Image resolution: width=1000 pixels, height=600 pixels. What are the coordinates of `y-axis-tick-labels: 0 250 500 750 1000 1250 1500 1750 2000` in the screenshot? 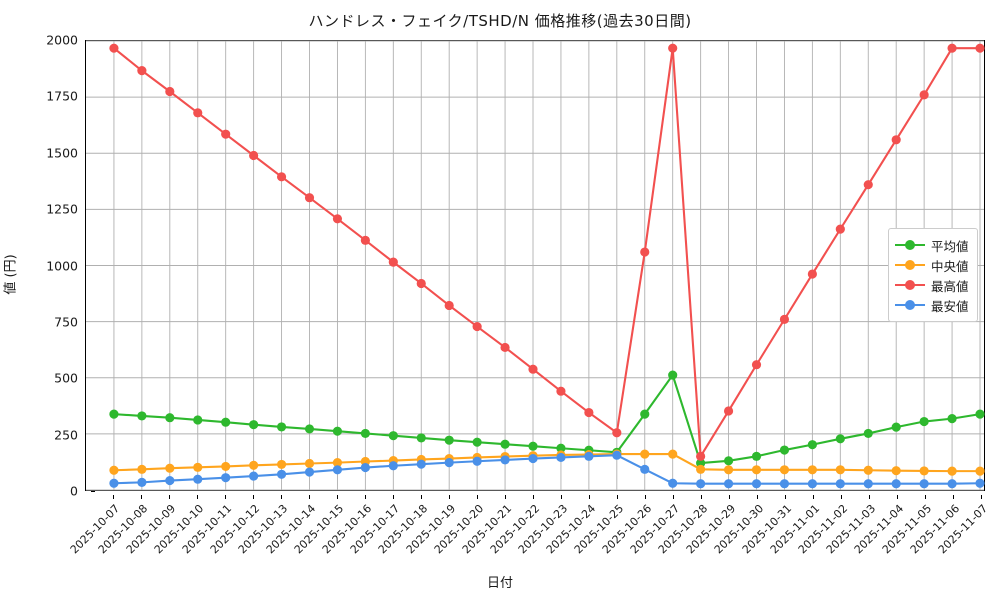 It's located at (52, 266).